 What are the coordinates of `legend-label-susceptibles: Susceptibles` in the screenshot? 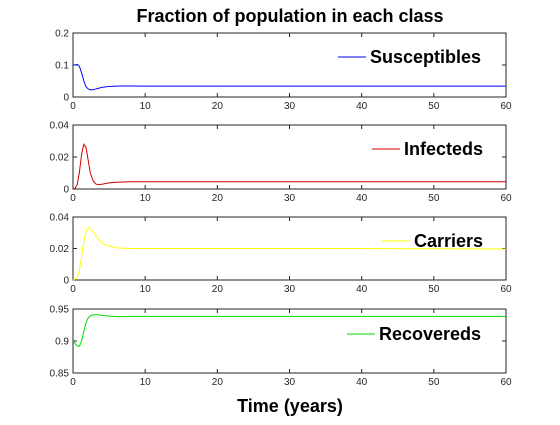 It's located at (425, 57).